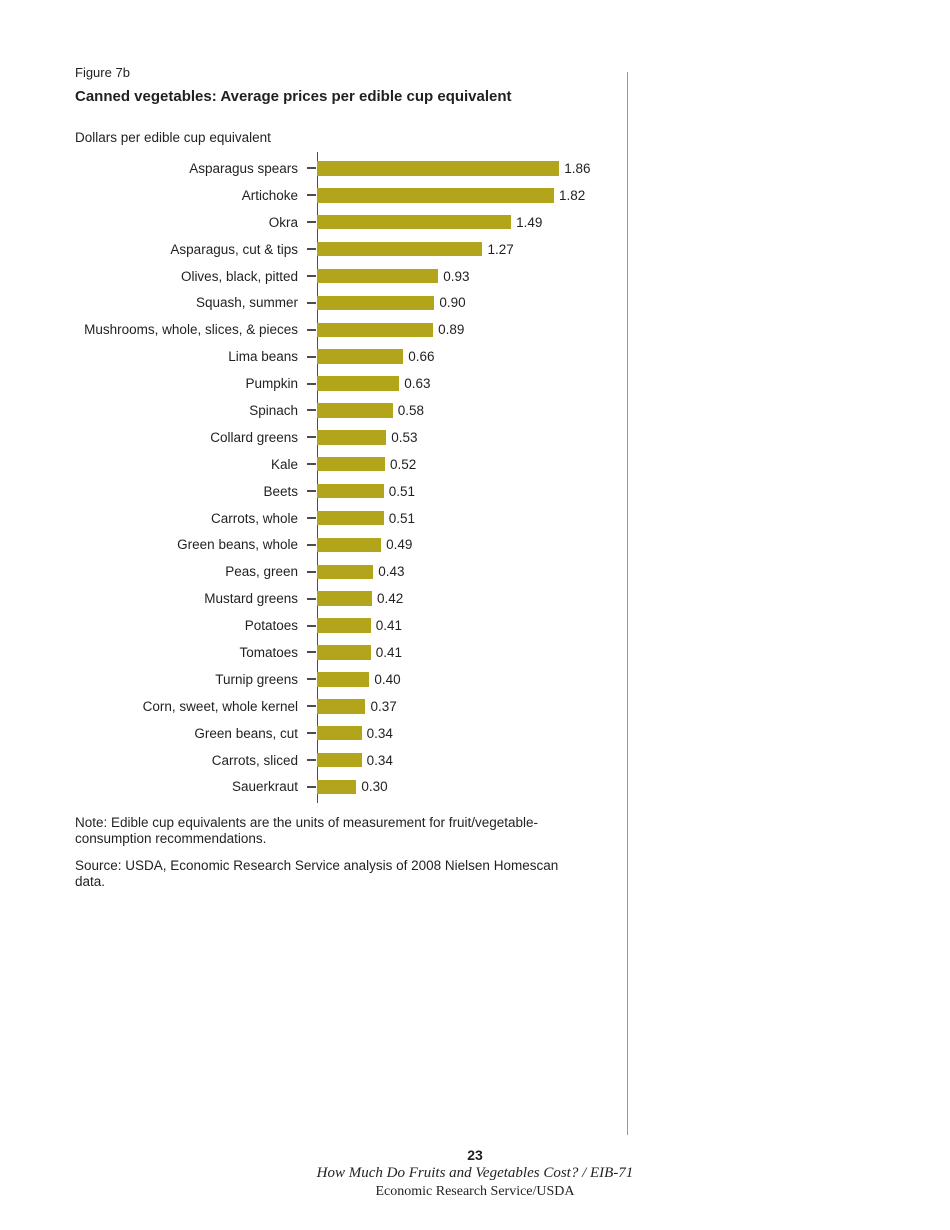 This screenshot has height=1230, width=950. I want to click on chart-row: Tomatoes 0.41, so click(345, 652).